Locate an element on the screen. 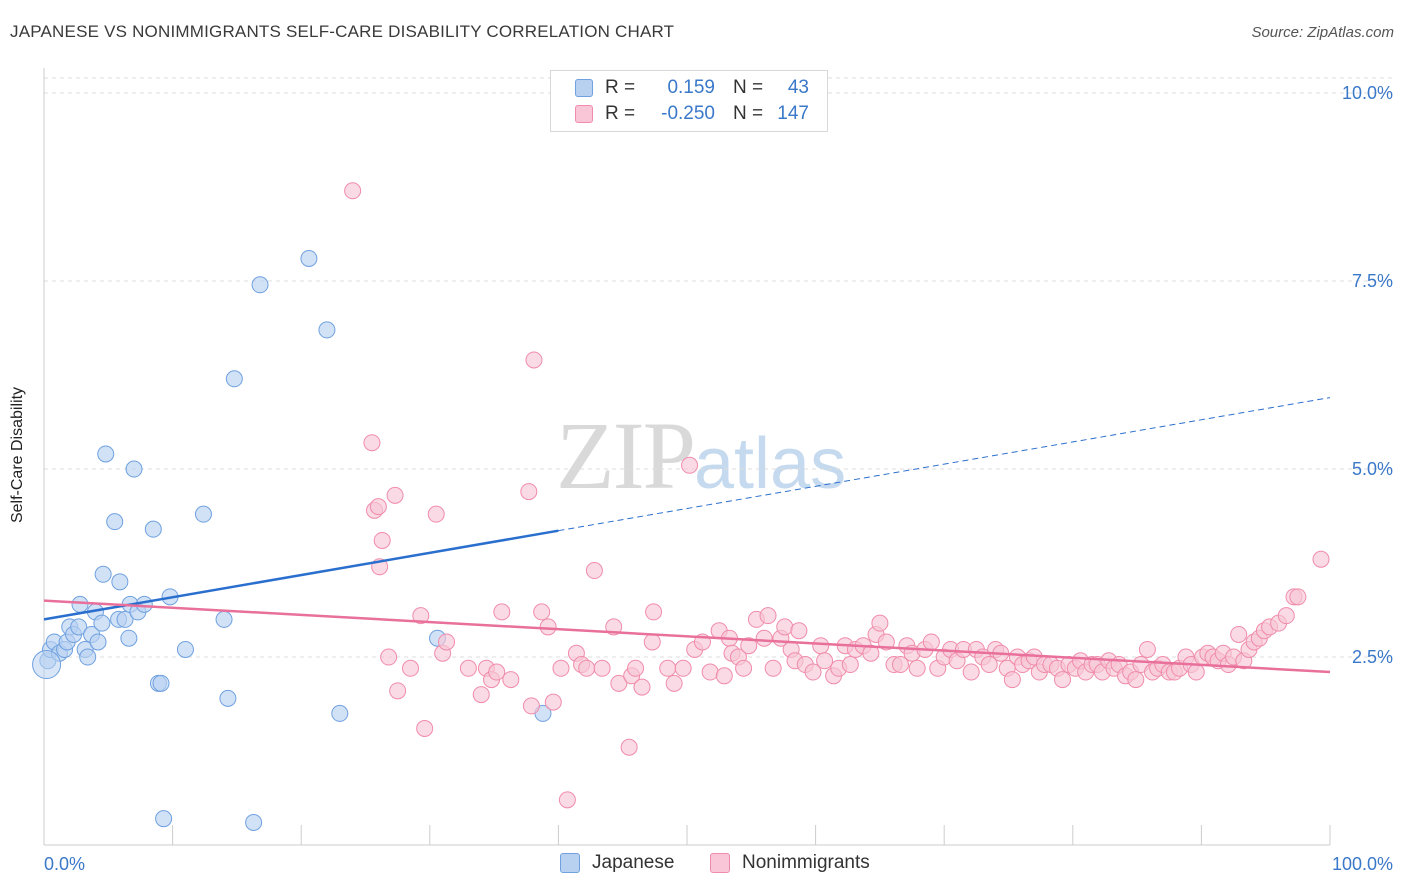  bottom-legend-label-nonimmigrants: Nonimmigrants is located at coordinates (806, 862).